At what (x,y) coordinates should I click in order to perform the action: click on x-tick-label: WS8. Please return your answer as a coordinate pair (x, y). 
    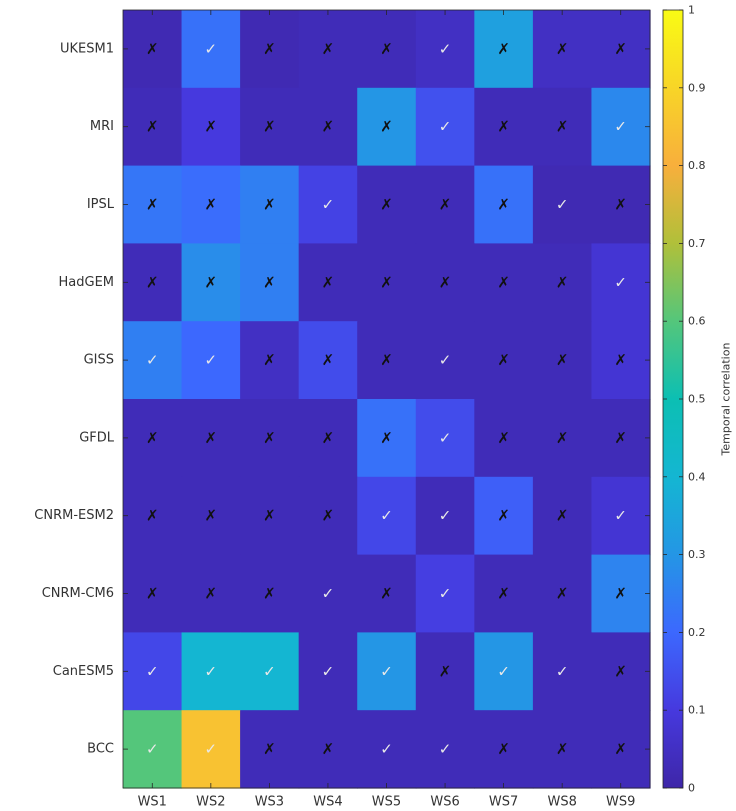
    Looking at the image, I should click on (561, 802).